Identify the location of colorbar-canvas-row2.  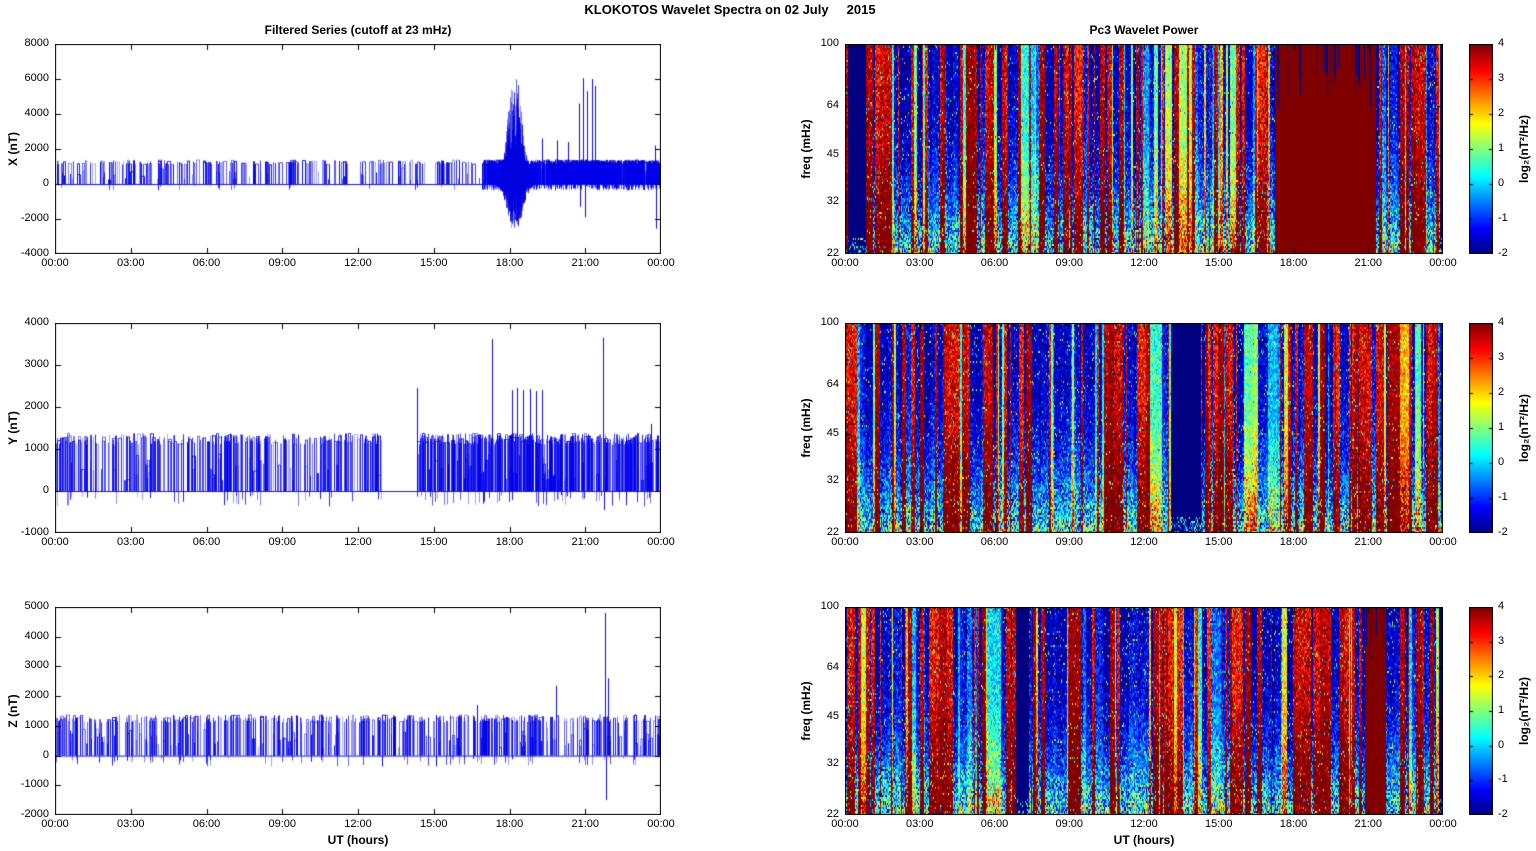
(1481, 428).